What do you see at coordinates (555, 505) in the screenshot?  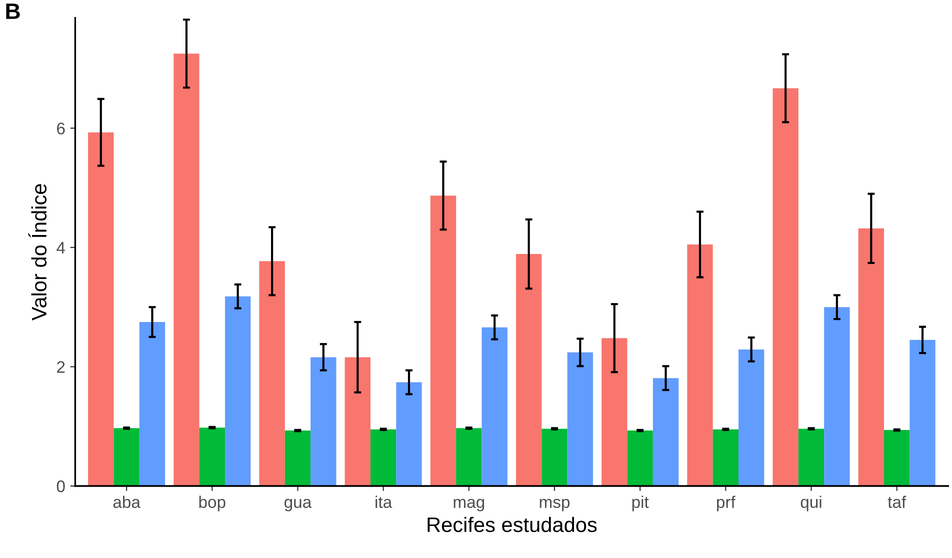 I see `x-tick-label: msp` at bounding box center [555, 505].